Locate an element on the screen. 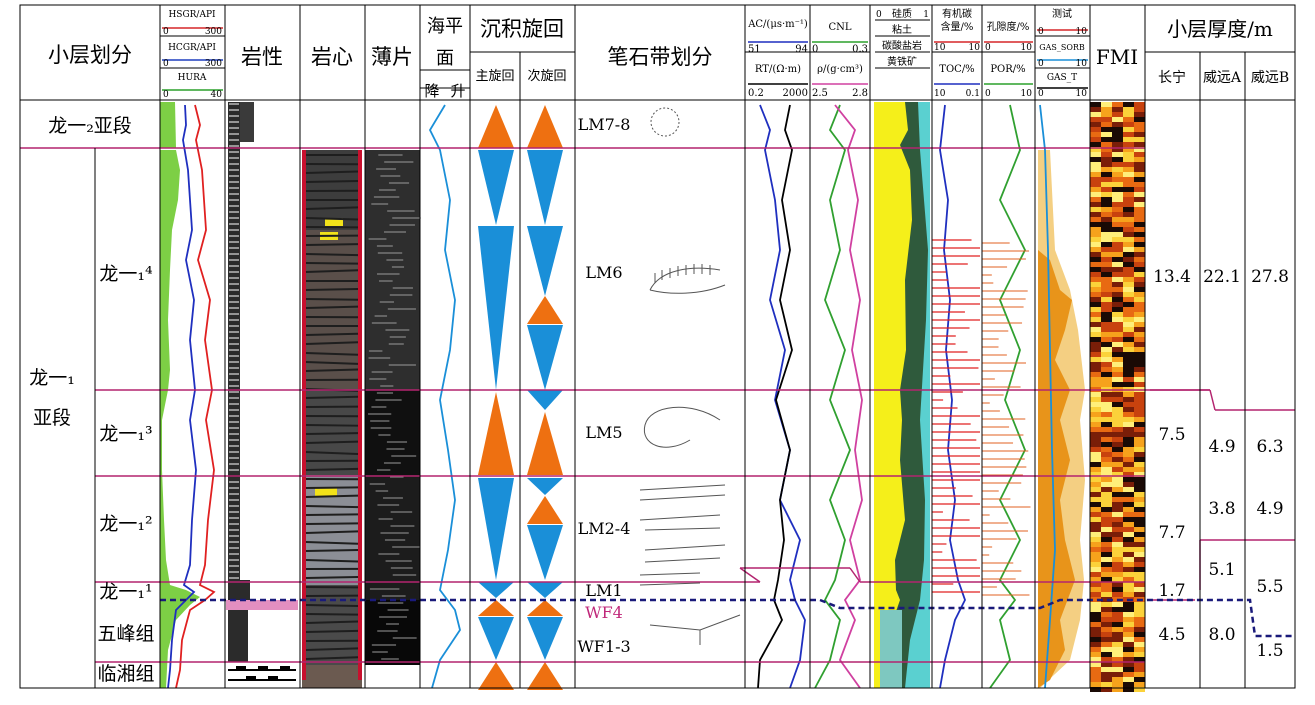 Image resolution: width=1315 pixels, height=705 pixels. fmi-image is located at coordinates (1117, 397).